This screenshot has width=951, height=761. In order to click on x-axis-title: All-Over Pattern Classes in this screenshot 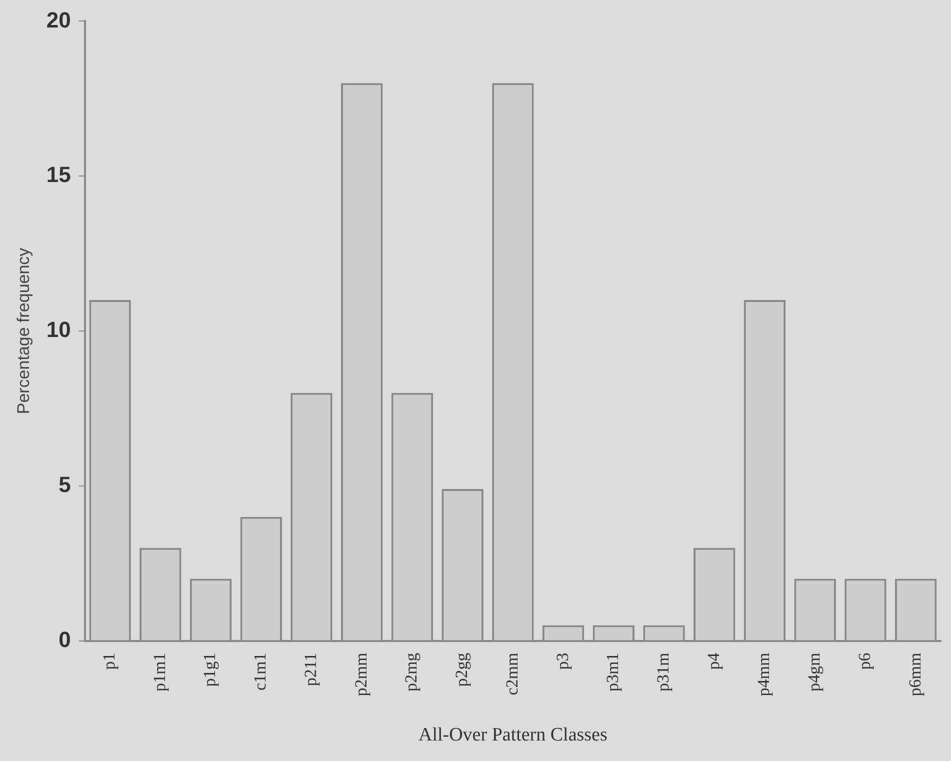, I will do `click(513, 735)`.